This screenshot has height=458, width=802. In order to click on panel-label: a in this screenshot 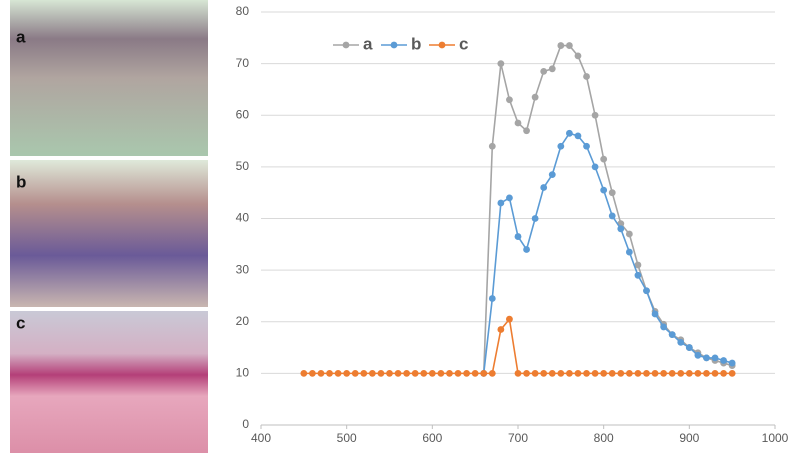, I will do `click(21, 36)`.